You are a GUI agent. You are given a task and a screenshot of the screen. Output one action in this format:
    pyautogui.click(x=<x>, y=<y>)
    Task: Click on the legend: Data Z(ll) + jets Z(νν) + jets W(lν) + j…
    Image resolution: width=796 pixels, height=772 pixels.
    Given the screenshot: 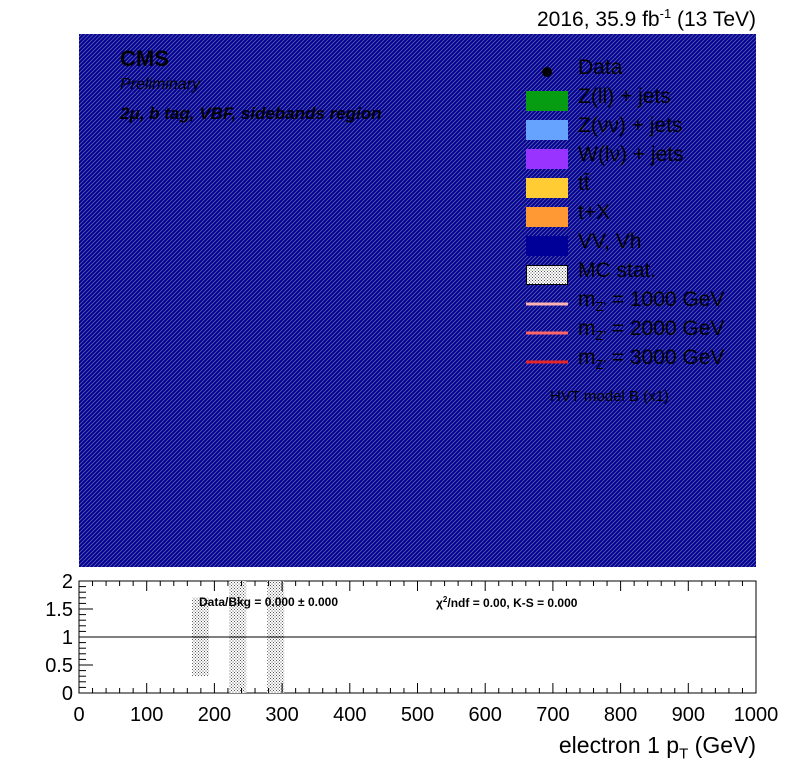 What is the action you would take?
    pyautogui.click(x=642, y=215)
    